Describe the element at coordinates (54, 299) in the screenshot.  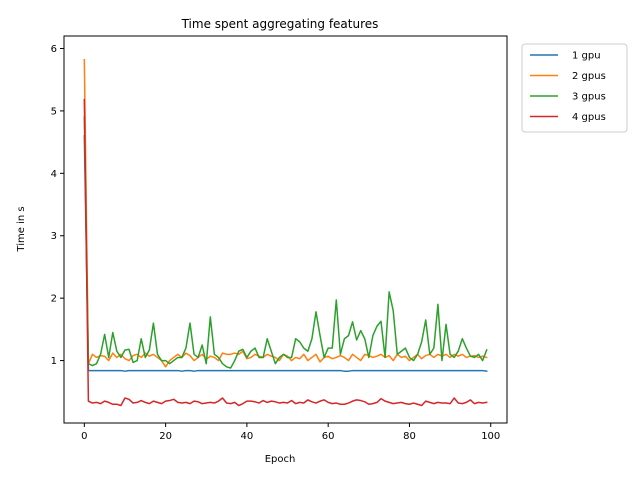
I see `y-tick-label: 2` at that location.